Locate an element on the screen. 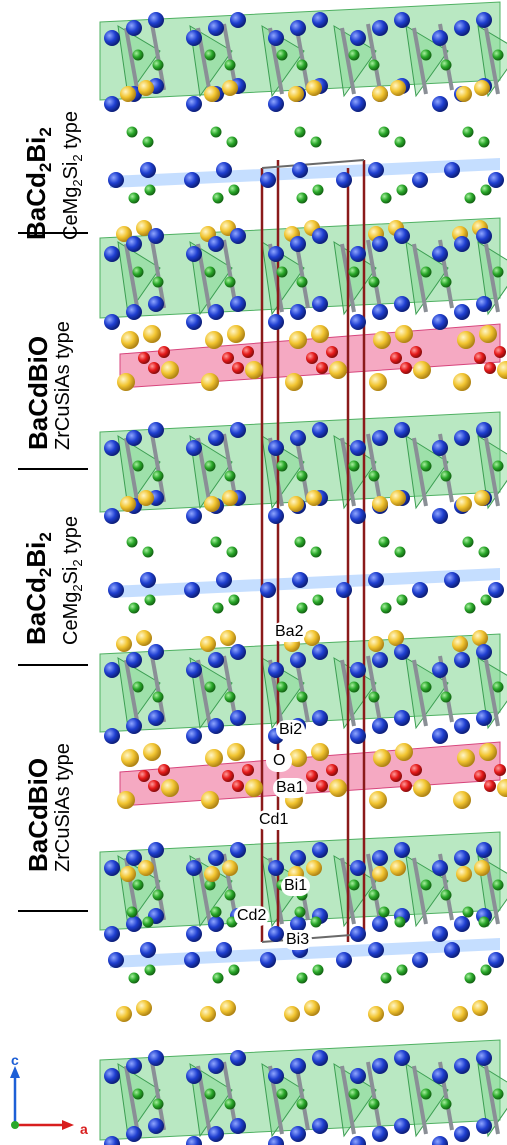 This screenshot has width=507, height=1145. site-label-bi3: Bi3 is located at coordinates (298, 940).